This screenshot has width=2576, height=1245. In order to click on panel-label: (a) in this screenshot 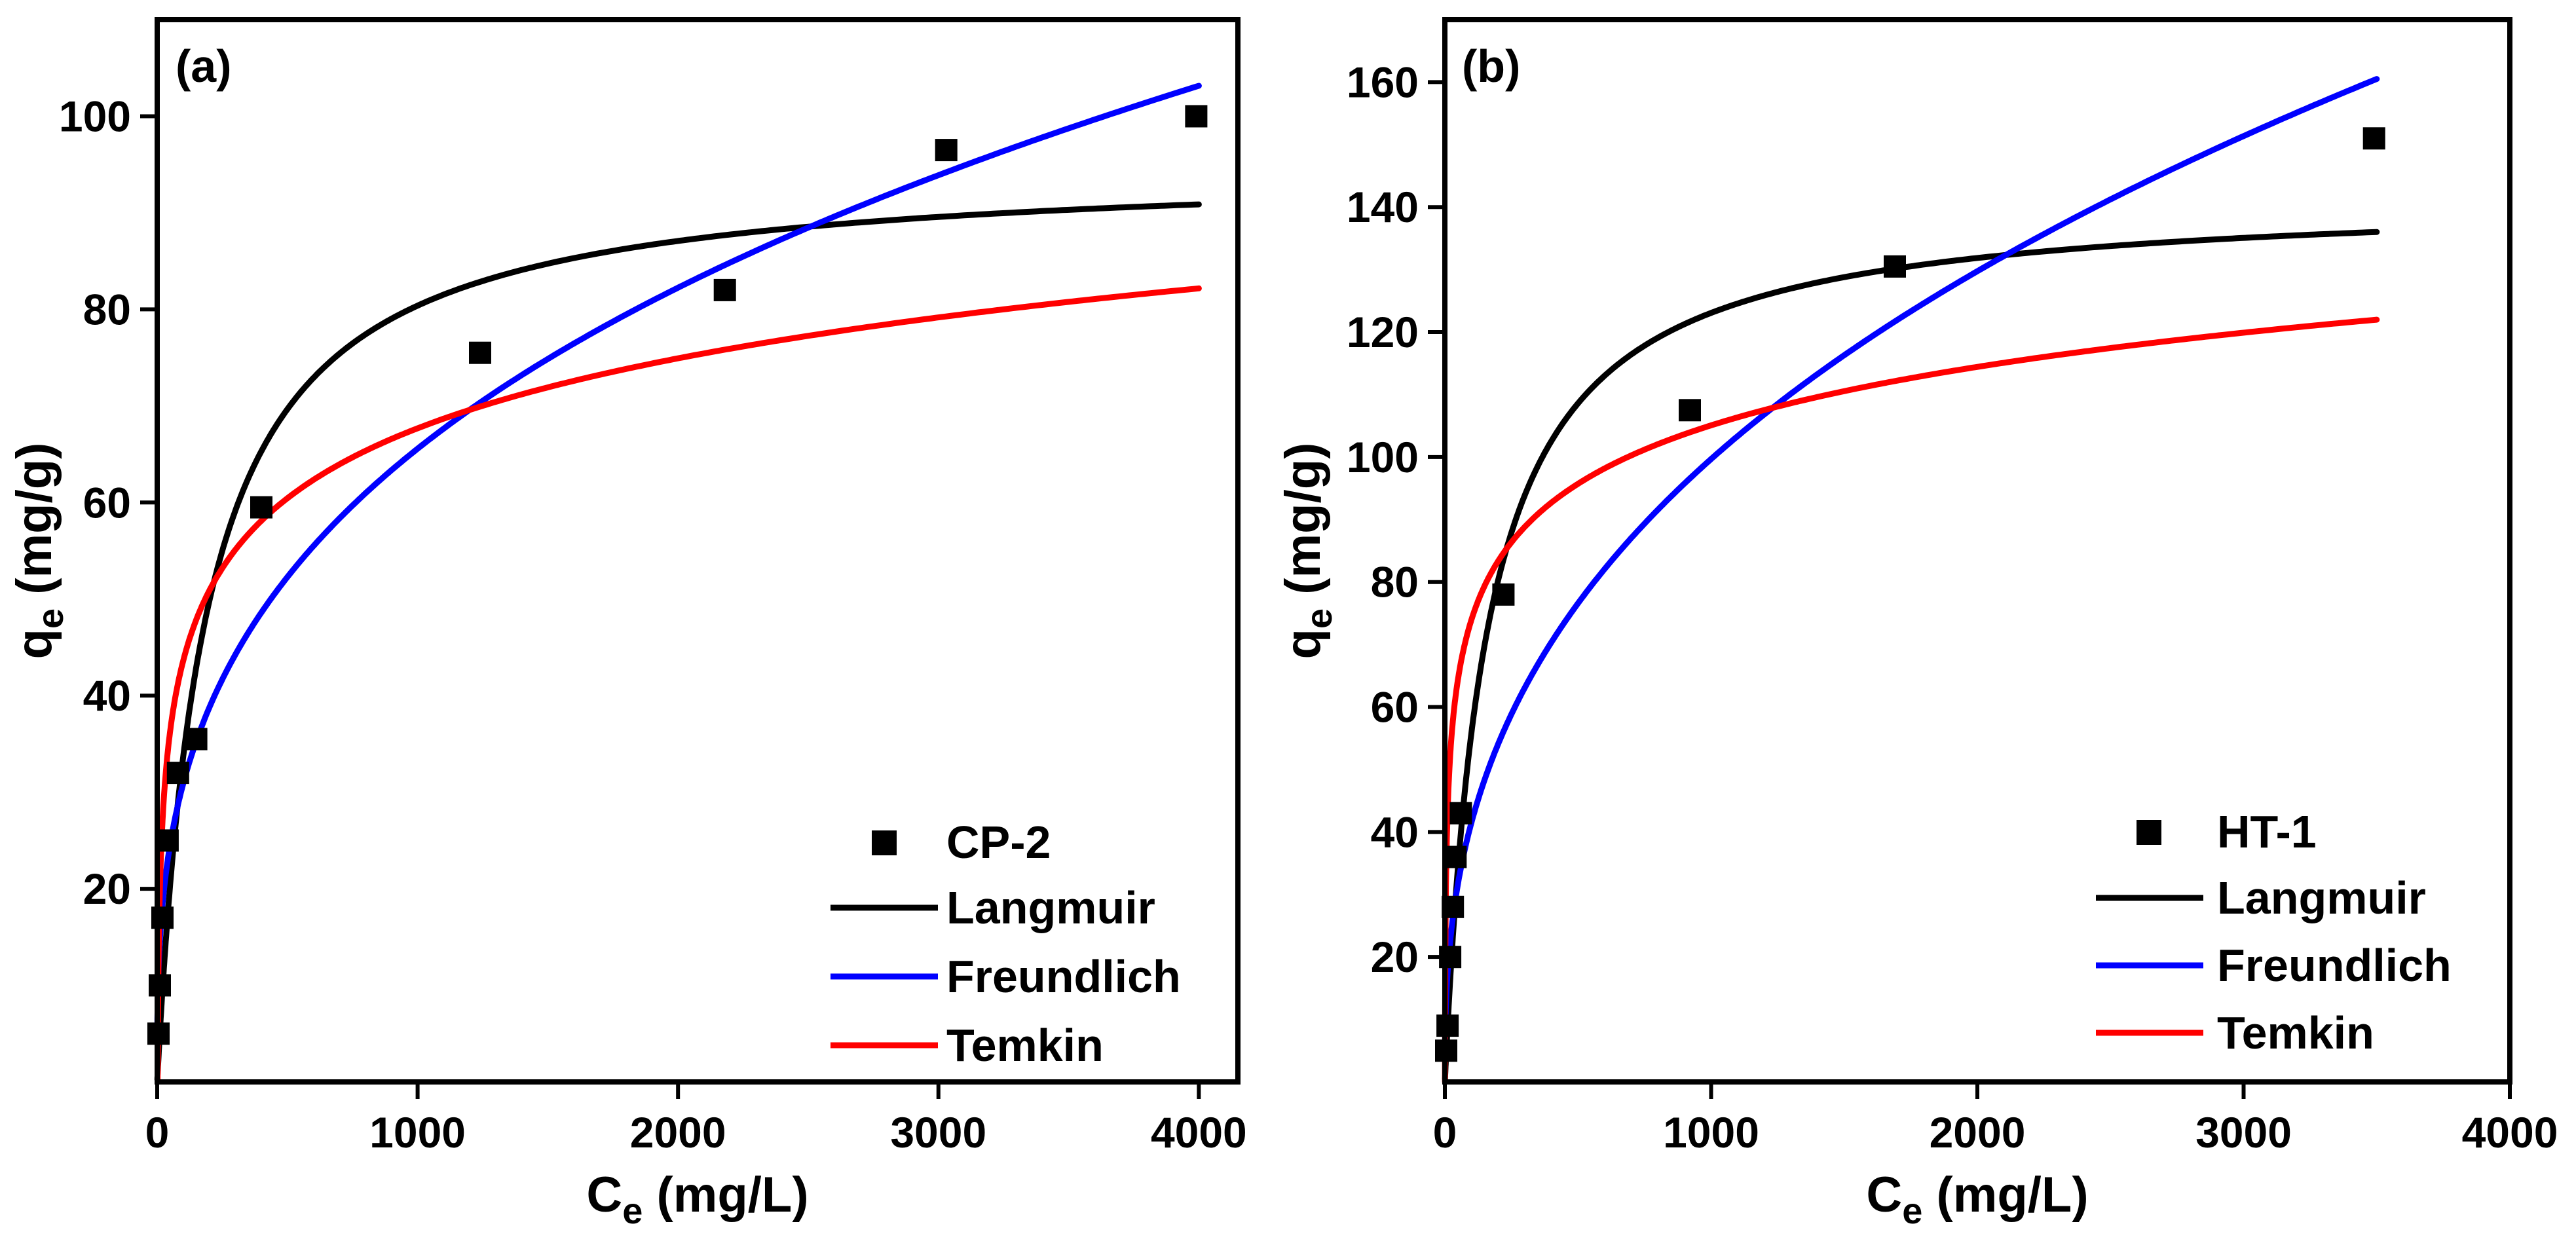, I will do `click(204, 66)`.